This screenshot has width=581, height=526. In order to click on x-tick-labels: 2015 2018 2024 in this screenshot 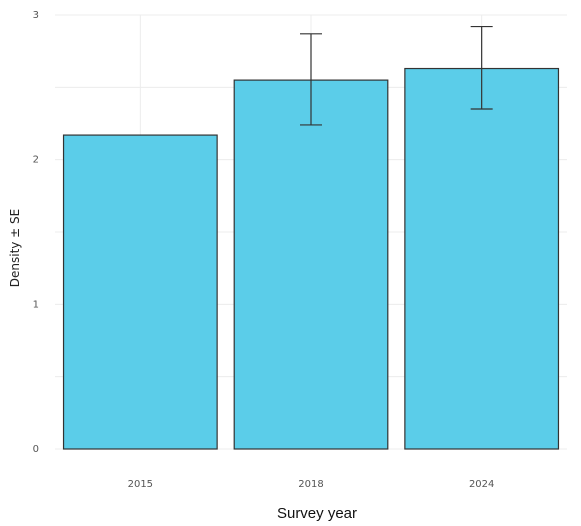, I will do `click(311, 484)`.